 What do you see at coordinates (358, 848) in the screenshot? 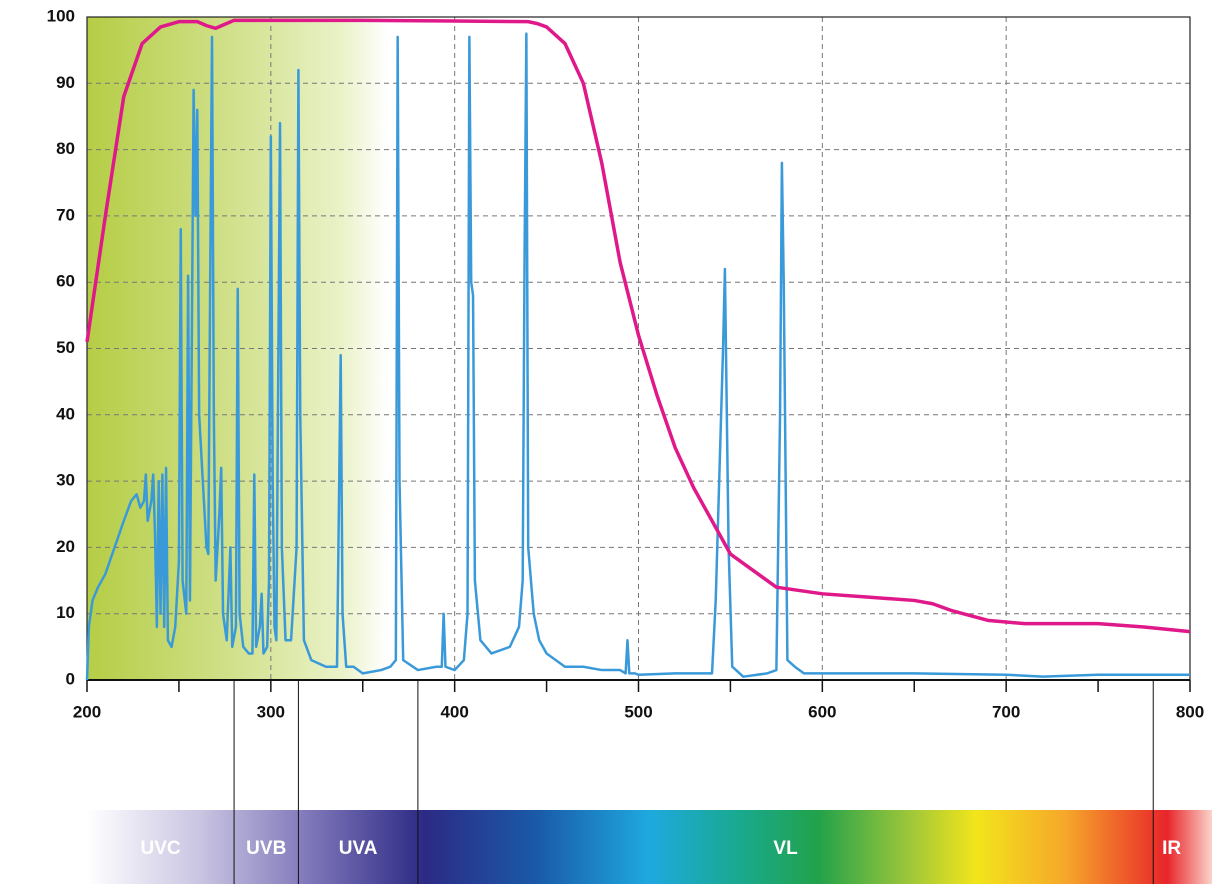
I see `region-label: UVA` at bounding box center [358, 848].